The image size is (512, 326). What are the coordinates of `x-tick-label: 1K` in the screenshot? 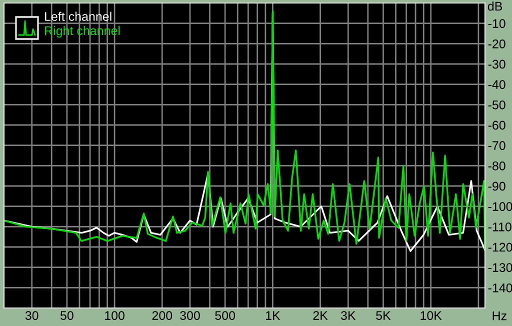 It's located at (273, 315).